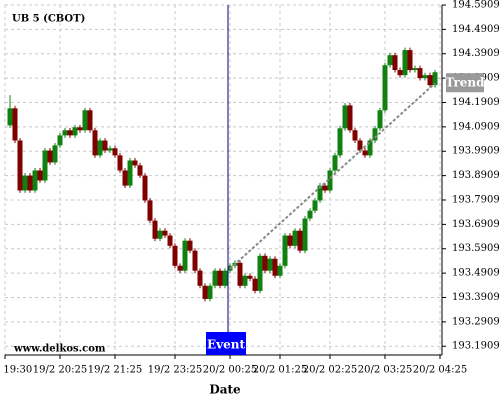 This screenshot has width=500, height=400. I want to click on y-tick-label: 193.1909, so click(476, 346).